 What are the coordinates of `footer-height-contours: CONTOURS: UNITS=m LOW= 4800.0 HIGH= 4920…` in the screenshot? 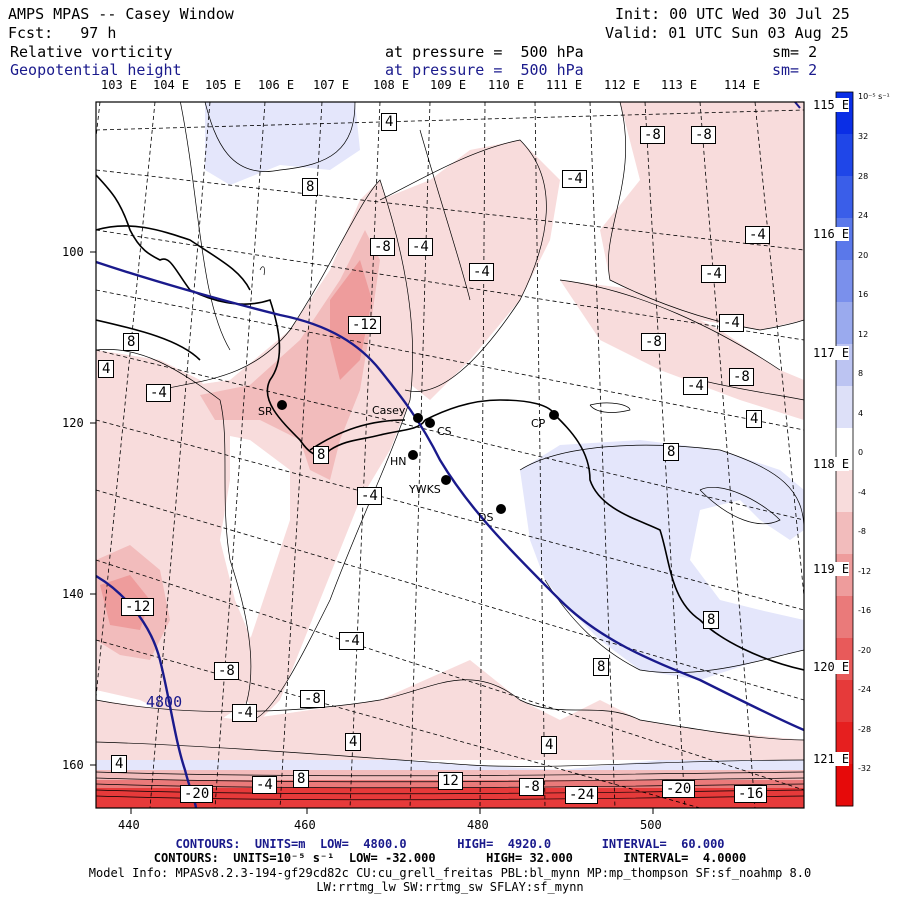 It's located at (450, 844).